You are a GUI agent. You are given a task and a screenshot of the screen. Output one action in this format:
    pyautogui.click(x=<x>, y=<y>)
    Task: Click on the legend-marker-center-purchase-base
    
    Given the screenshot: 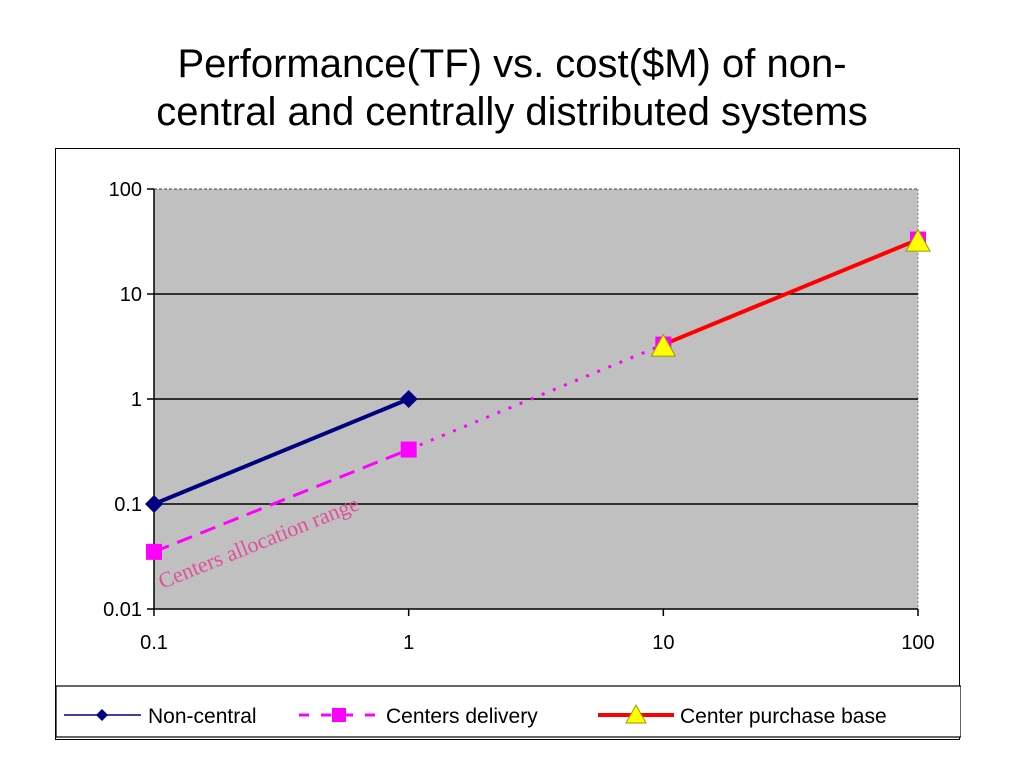 What is the action you would take?
    pyautogui.click(x=636, y=713)
    